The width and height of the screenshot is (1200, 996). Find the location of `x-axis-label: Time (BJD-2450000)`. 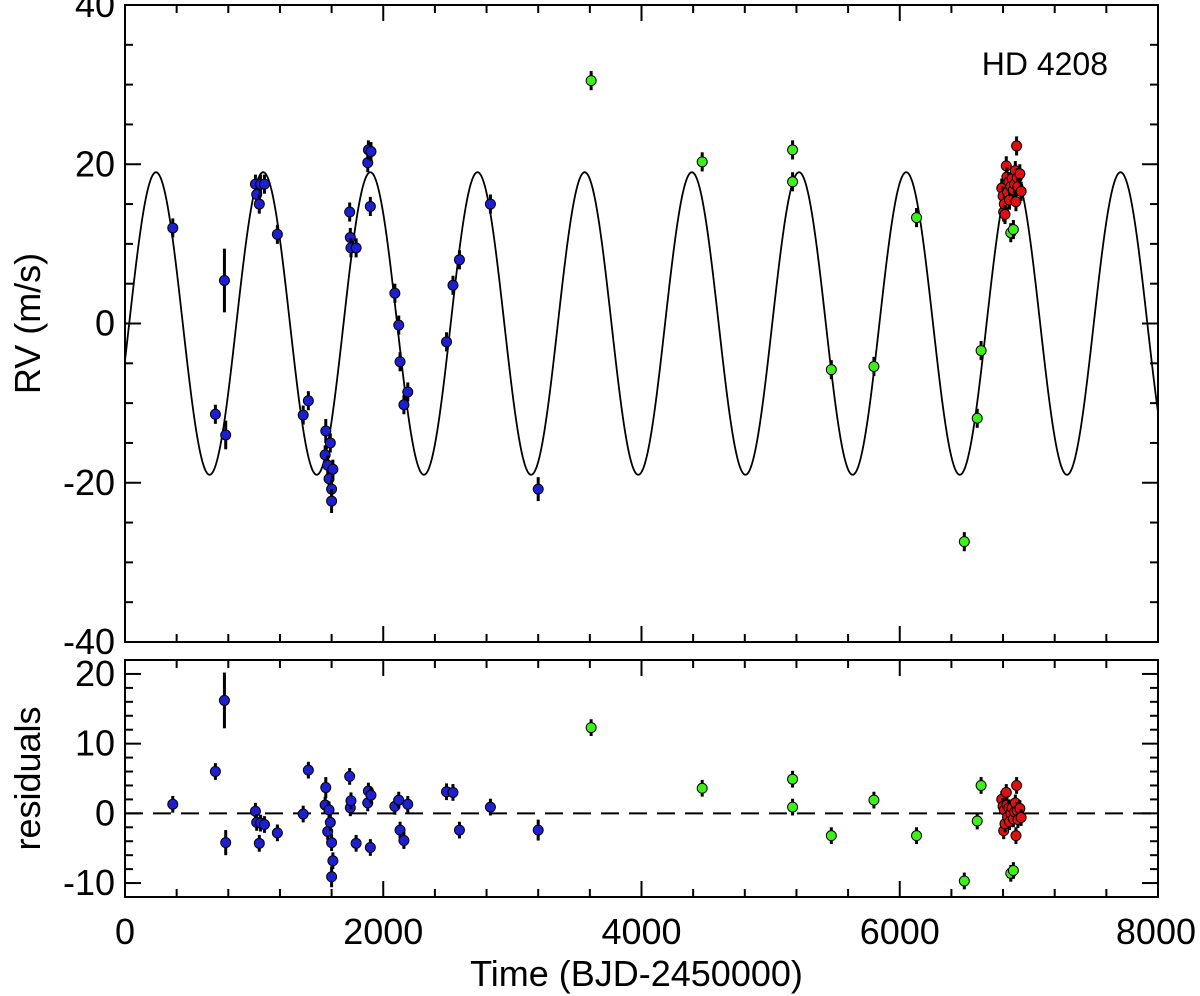

x-axis-label: Time (BJD-2450000) is located at coordinates (636, 973).